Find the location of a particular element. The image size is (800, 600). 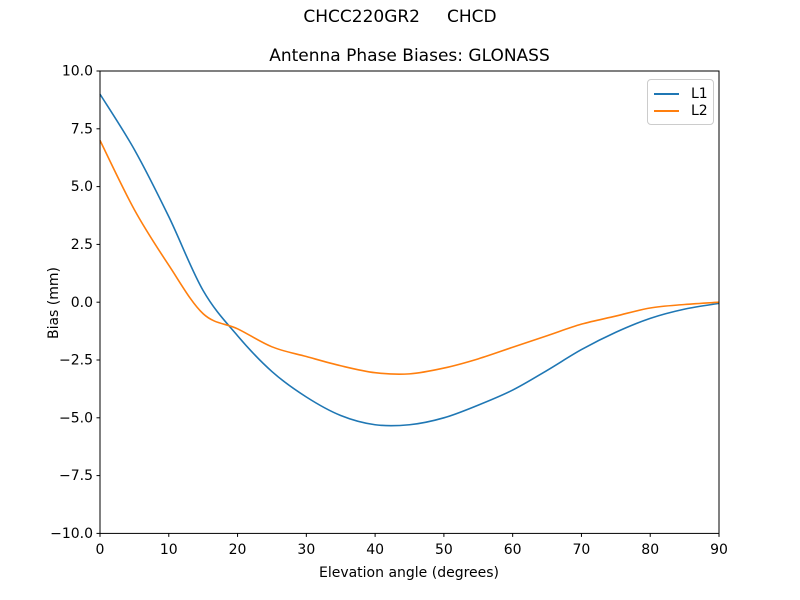

y-tick-label: 10.0 is located at coordinates (77, 72).